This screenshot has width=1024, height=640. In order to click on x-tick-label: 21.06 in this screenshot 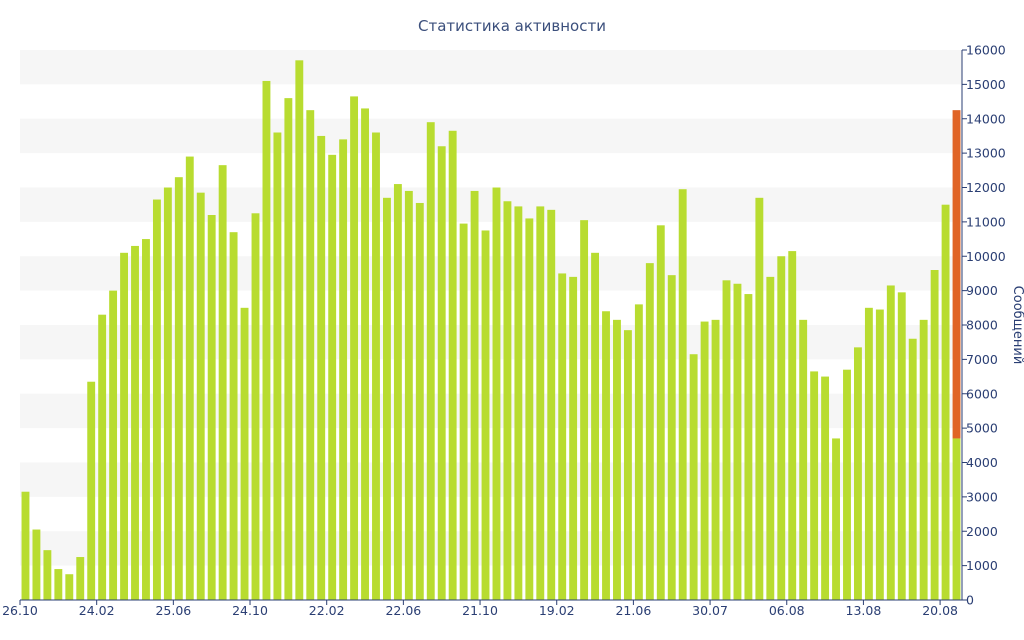, I will do `click(633, 610)`.